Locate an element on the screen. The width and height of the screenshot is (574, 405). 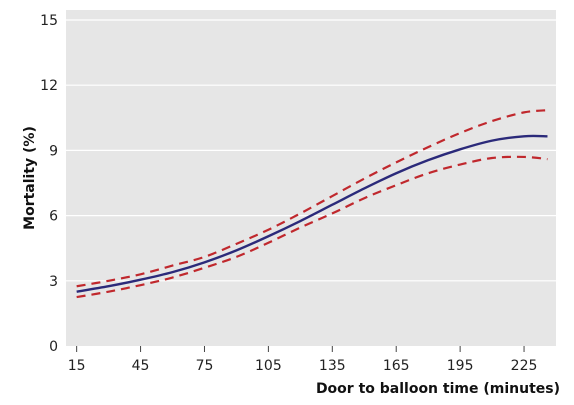
x-tick-label: 105 is located at coordinates (268, 366).